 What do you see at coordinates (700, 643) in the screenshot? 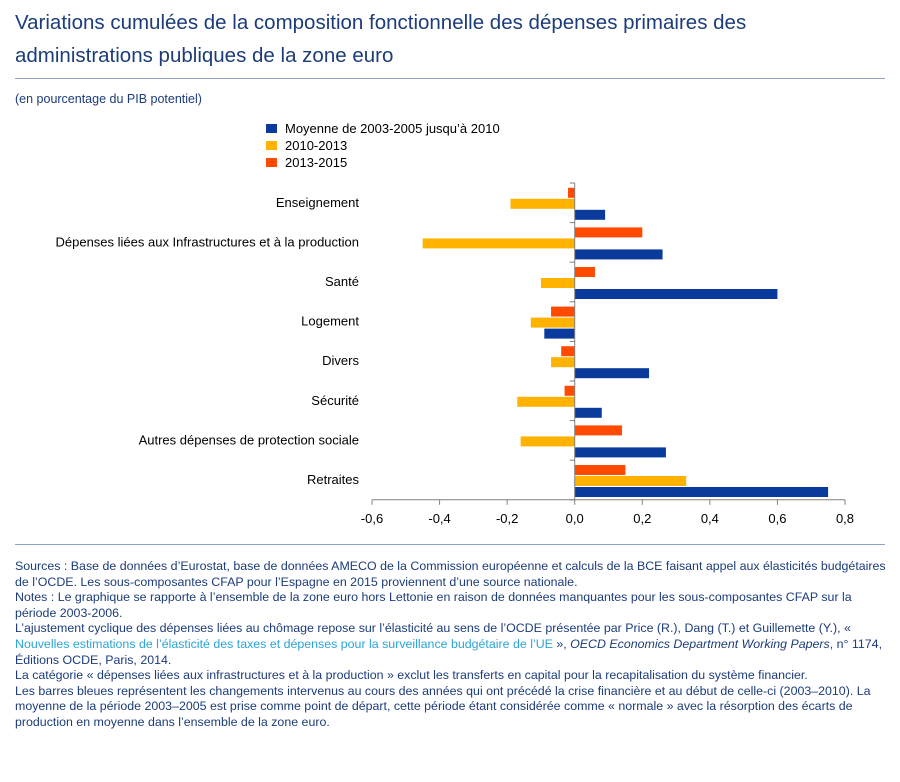
I see `oecd-series-title: OECD Economics Department Working Papers` at bounding box center [700, 643].